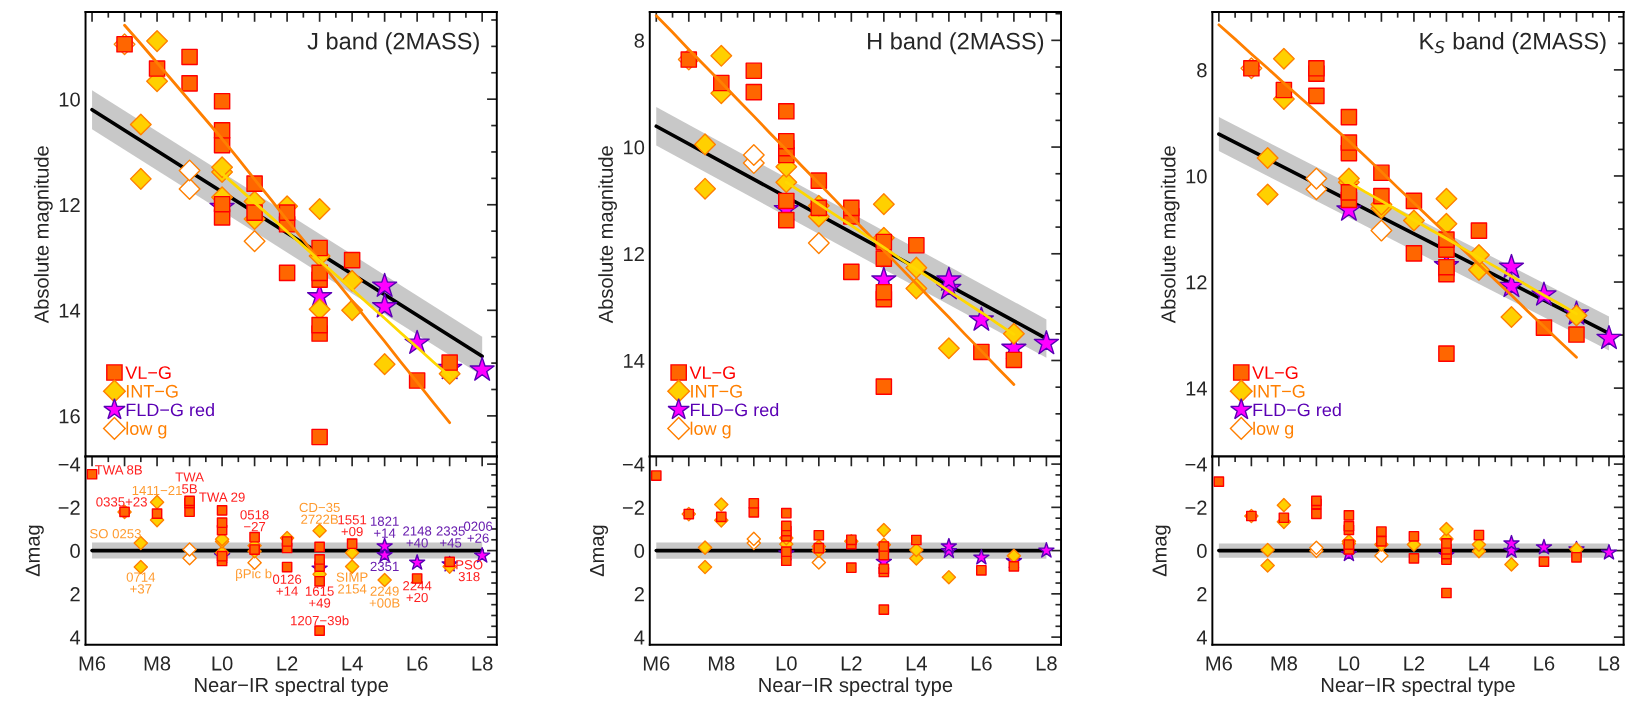 The image size is (1645, 710). Describe the element at coordinates (157, 490) in the screenshot. I see `annotation: 1411−21` at that location.